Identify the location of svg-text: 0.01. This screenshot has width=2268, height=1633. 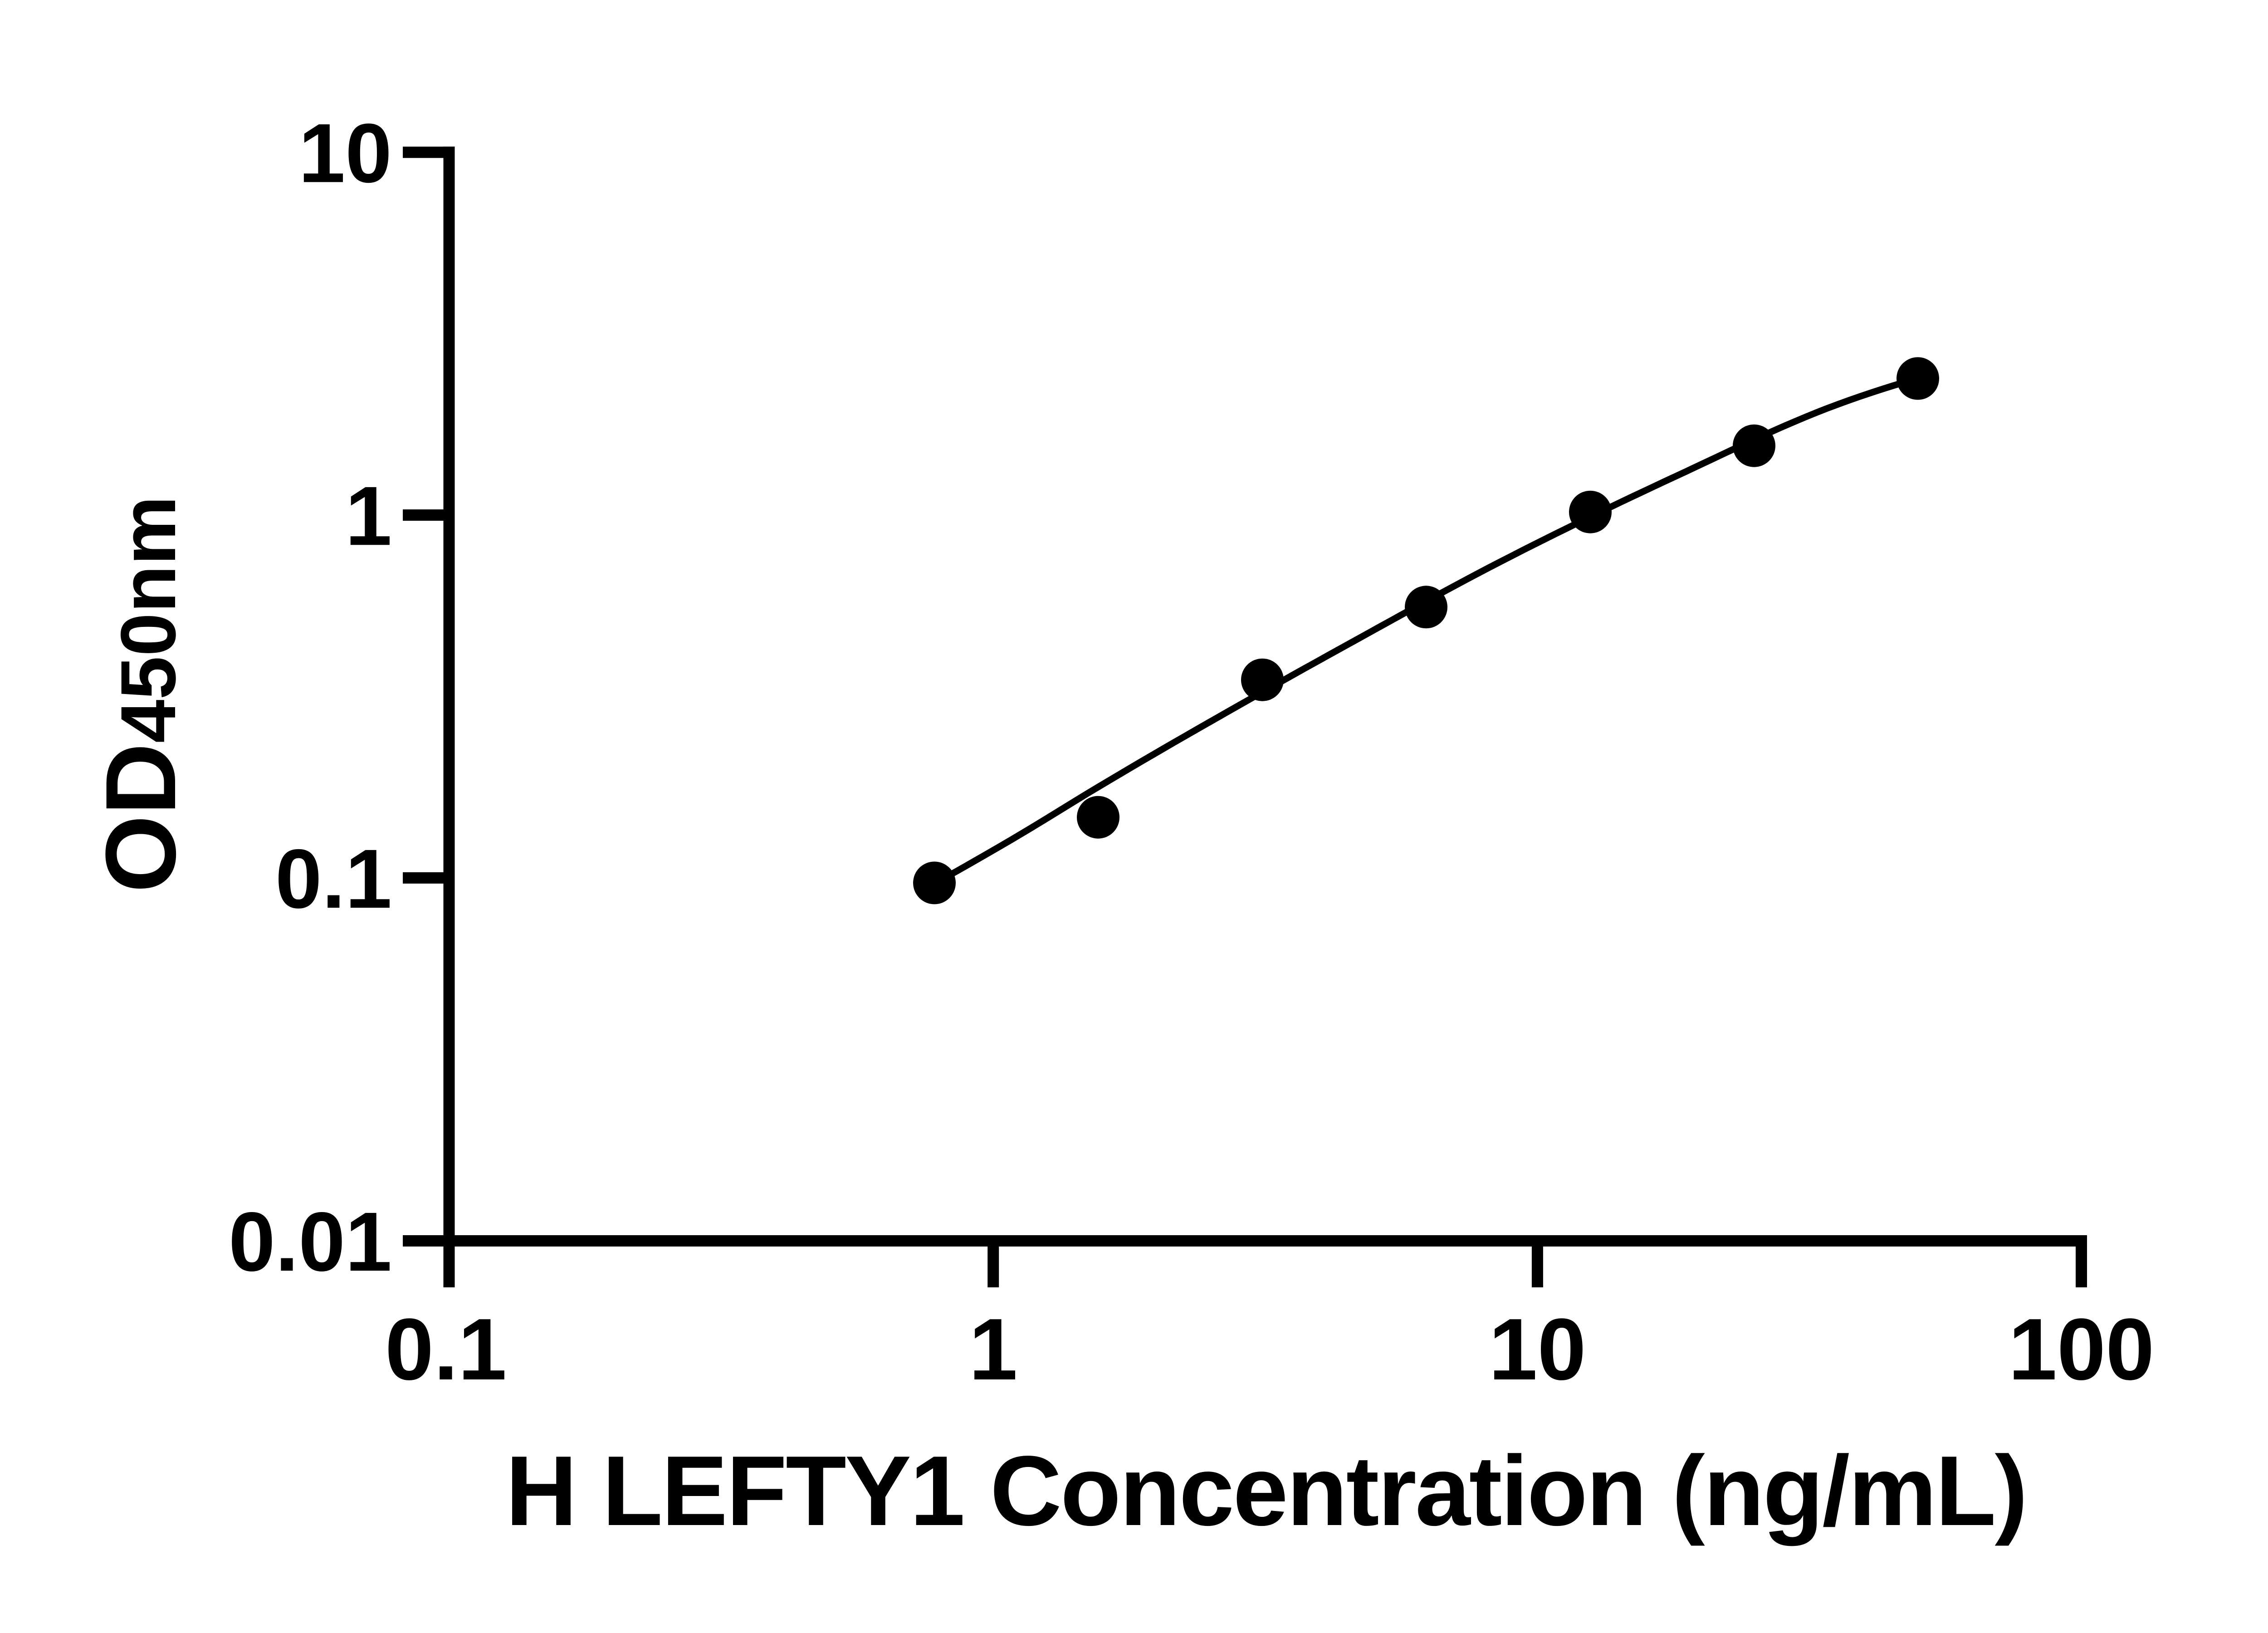
(311, 1242).